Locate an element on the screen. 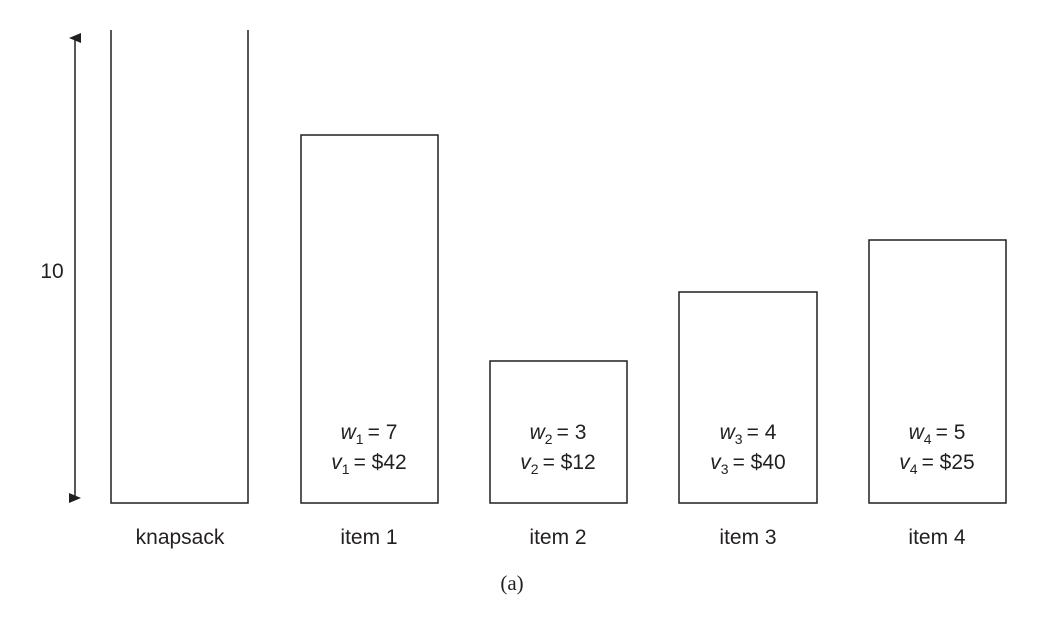  item-3-value: v3 = $40 is located at coordinates (747, 464).